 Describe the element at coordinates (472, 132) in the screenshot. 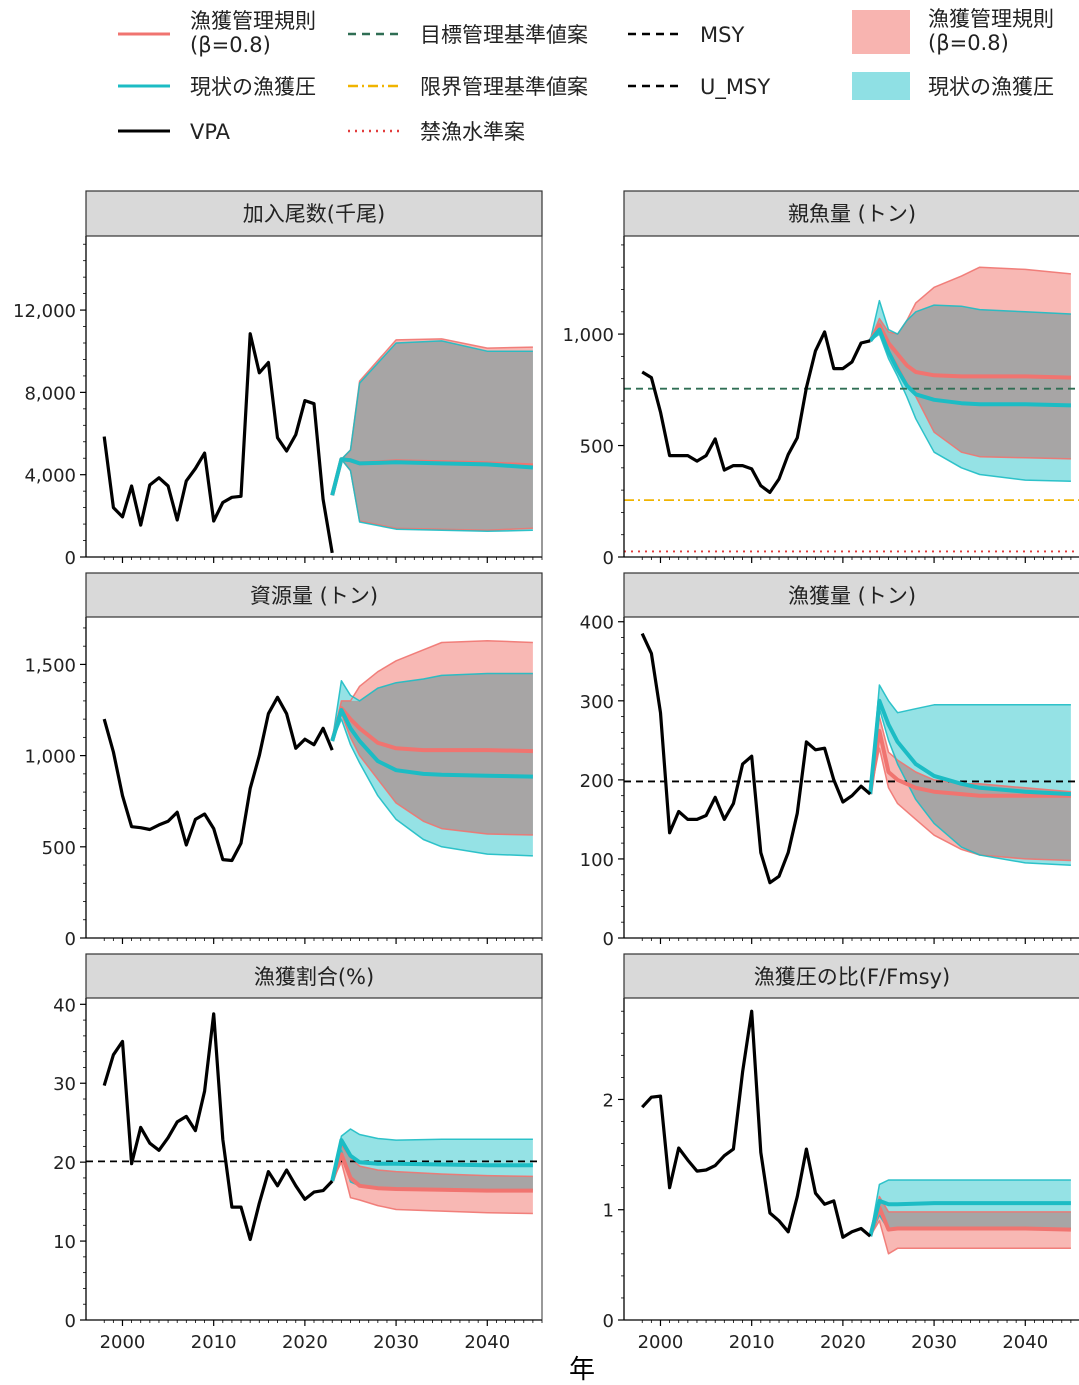

I see `legend-label-ban_line: 禁漁水準案` at that location.